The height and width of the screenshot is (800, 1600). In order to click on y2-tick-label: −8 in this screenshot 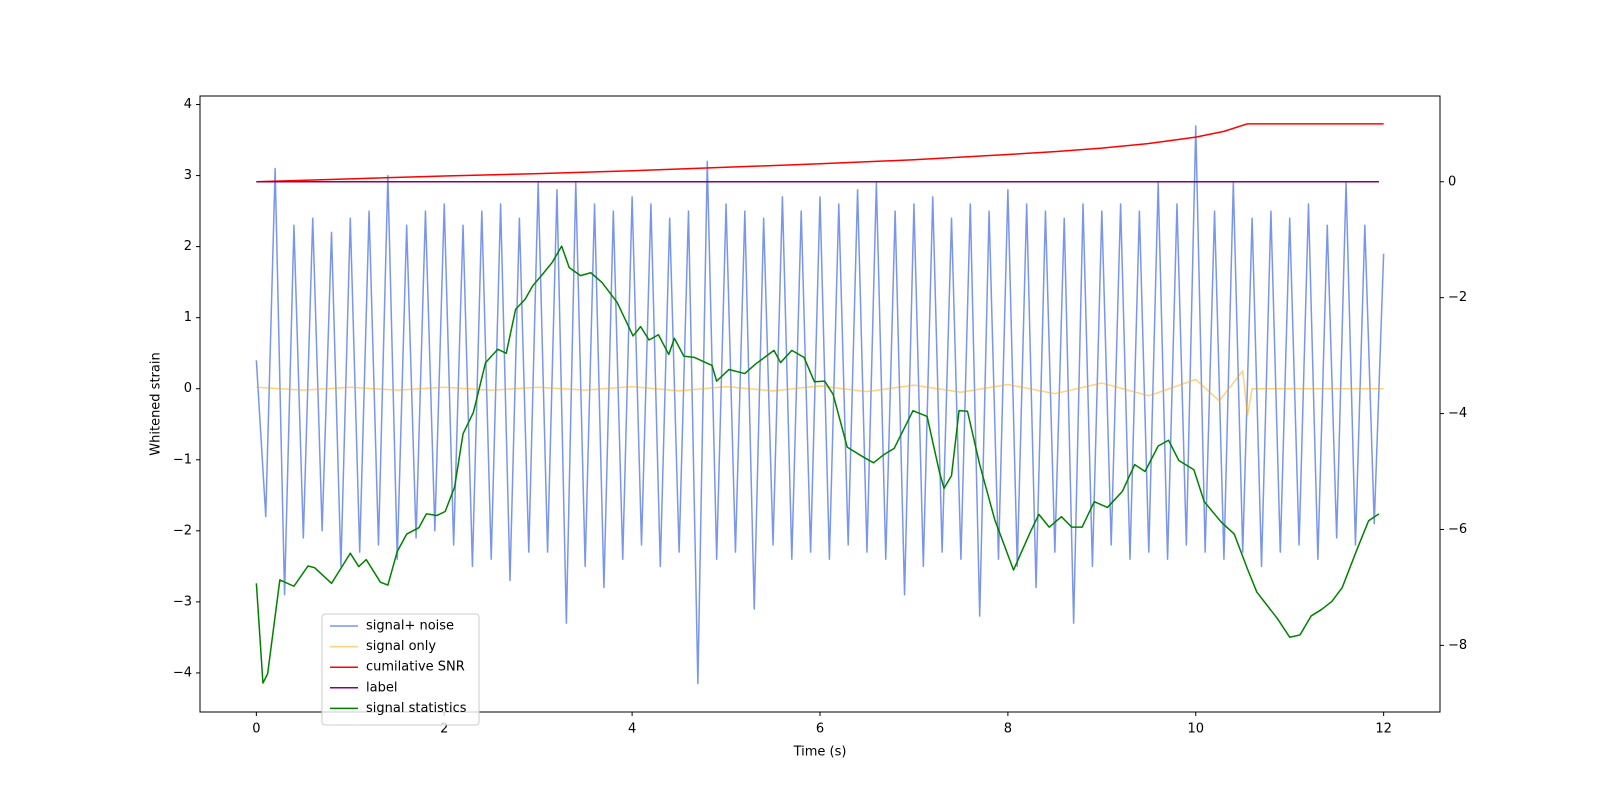, I will do `click(1457, 645)`.